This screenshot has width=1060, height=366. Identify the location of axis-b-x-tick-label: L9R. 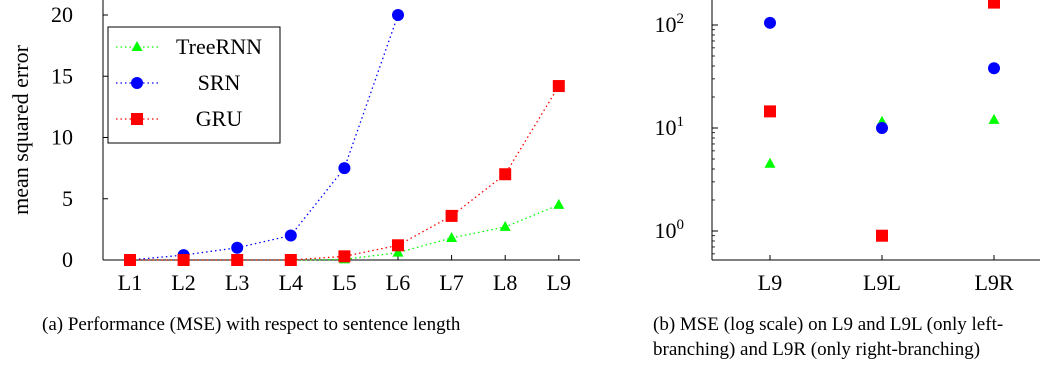
(993, 282).